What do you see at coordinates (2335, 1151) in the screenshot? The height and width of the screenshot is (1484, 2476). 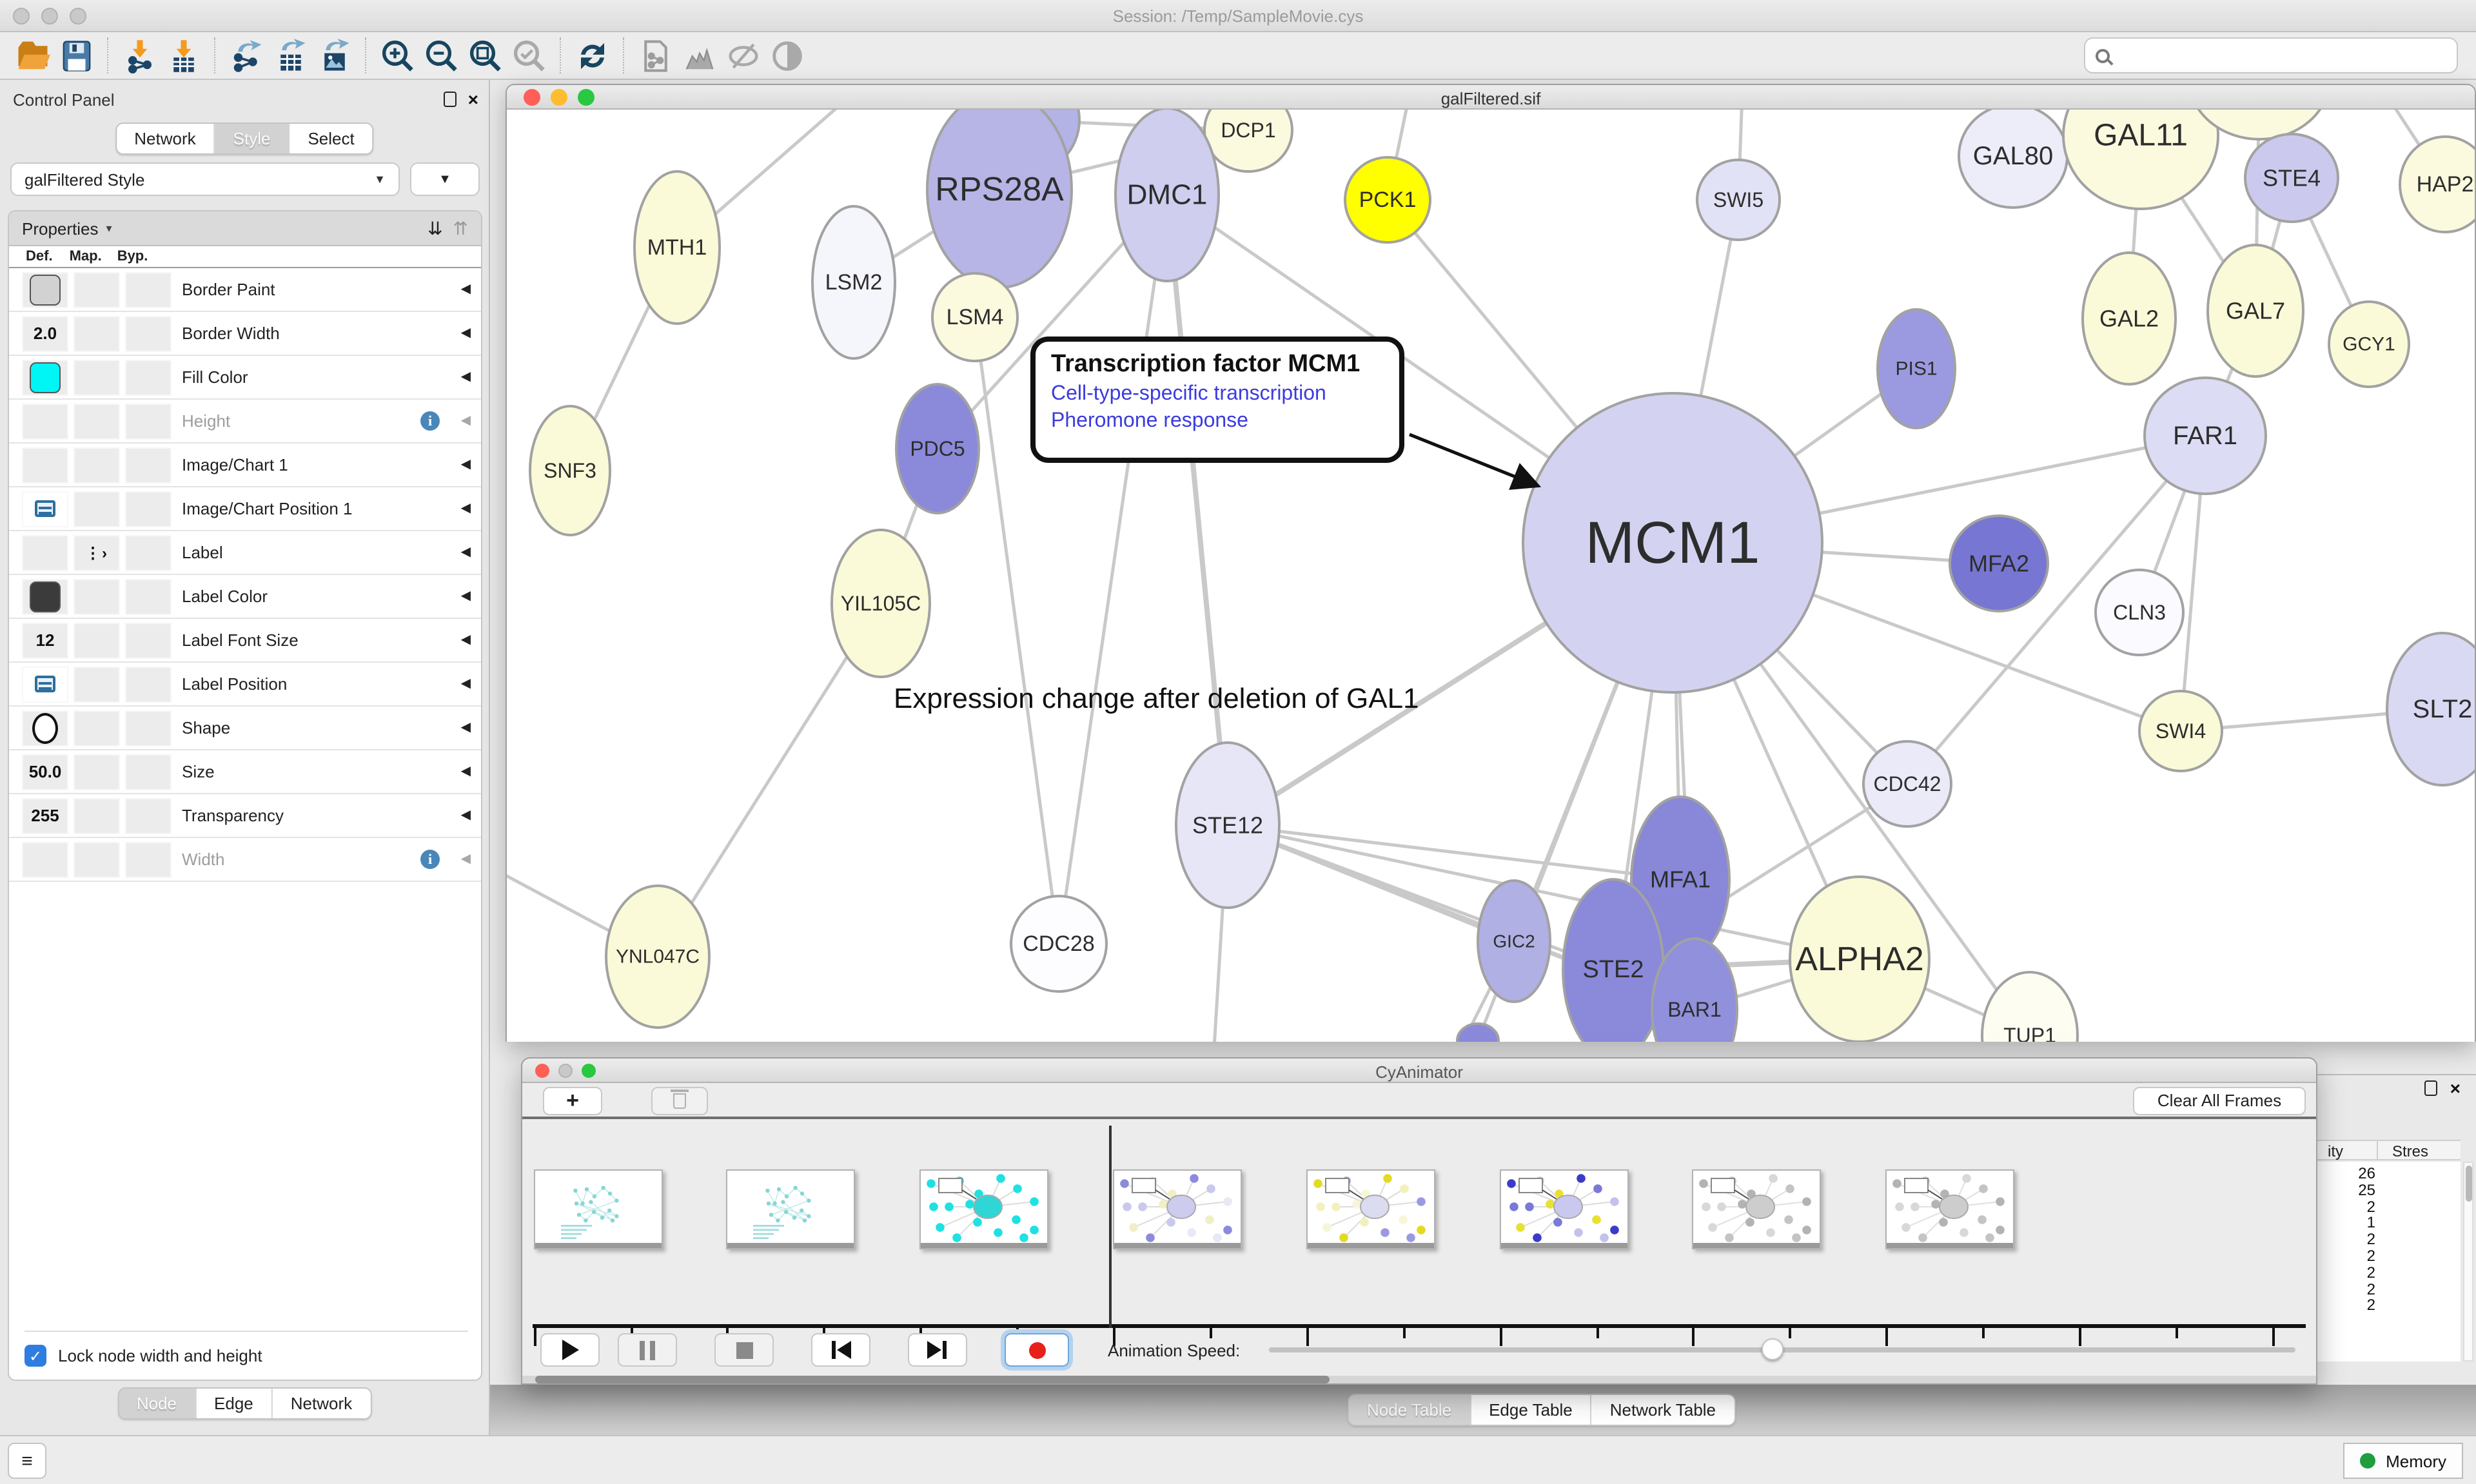 I see `column-ity: ity` at bounding box center [2335, 1151].